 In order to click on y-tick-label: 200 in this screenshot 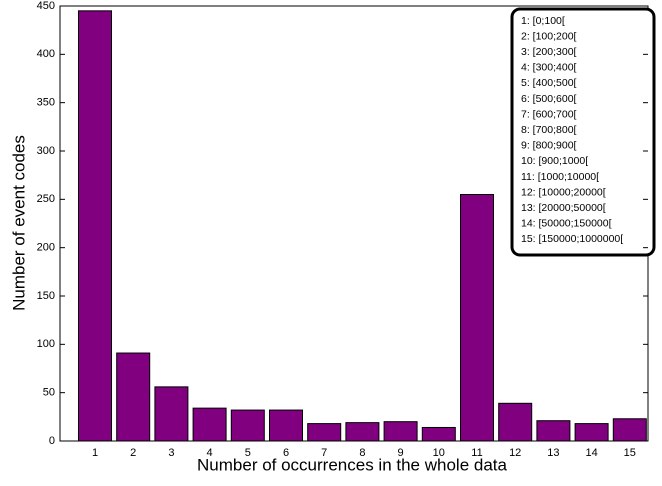, I will do `click(46, 248)`.